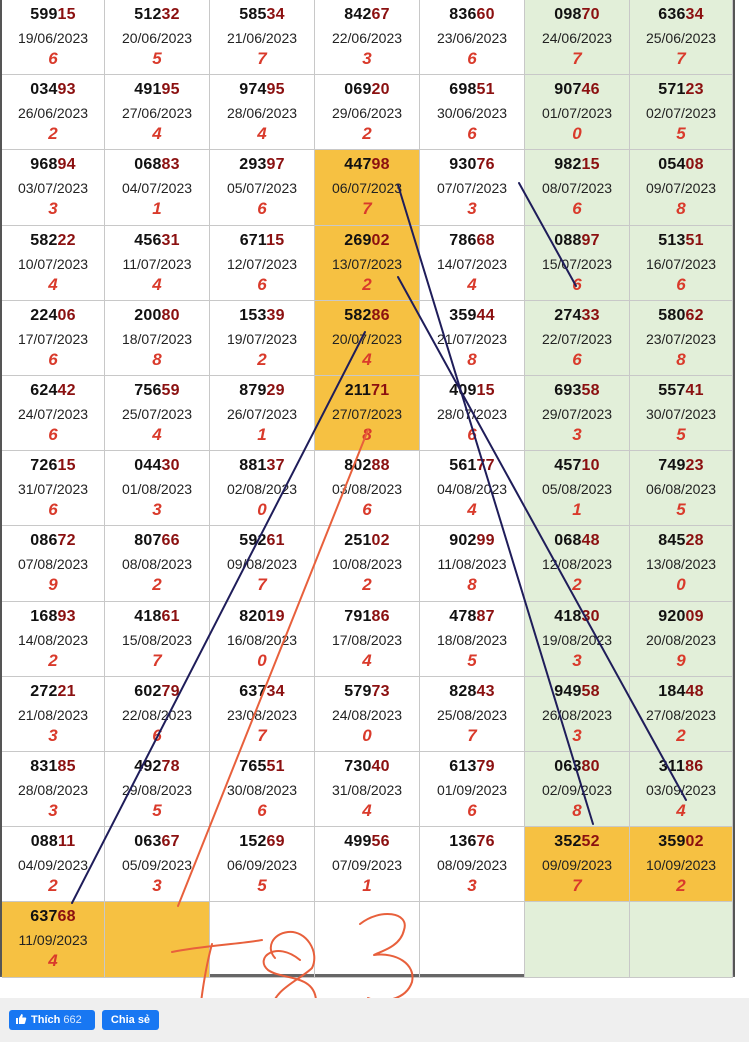 Image resolution: width=749 pixels, height=1055 pixels. I want to click on result-cell: 57123 02/07/2023 5, so click(681, 112).